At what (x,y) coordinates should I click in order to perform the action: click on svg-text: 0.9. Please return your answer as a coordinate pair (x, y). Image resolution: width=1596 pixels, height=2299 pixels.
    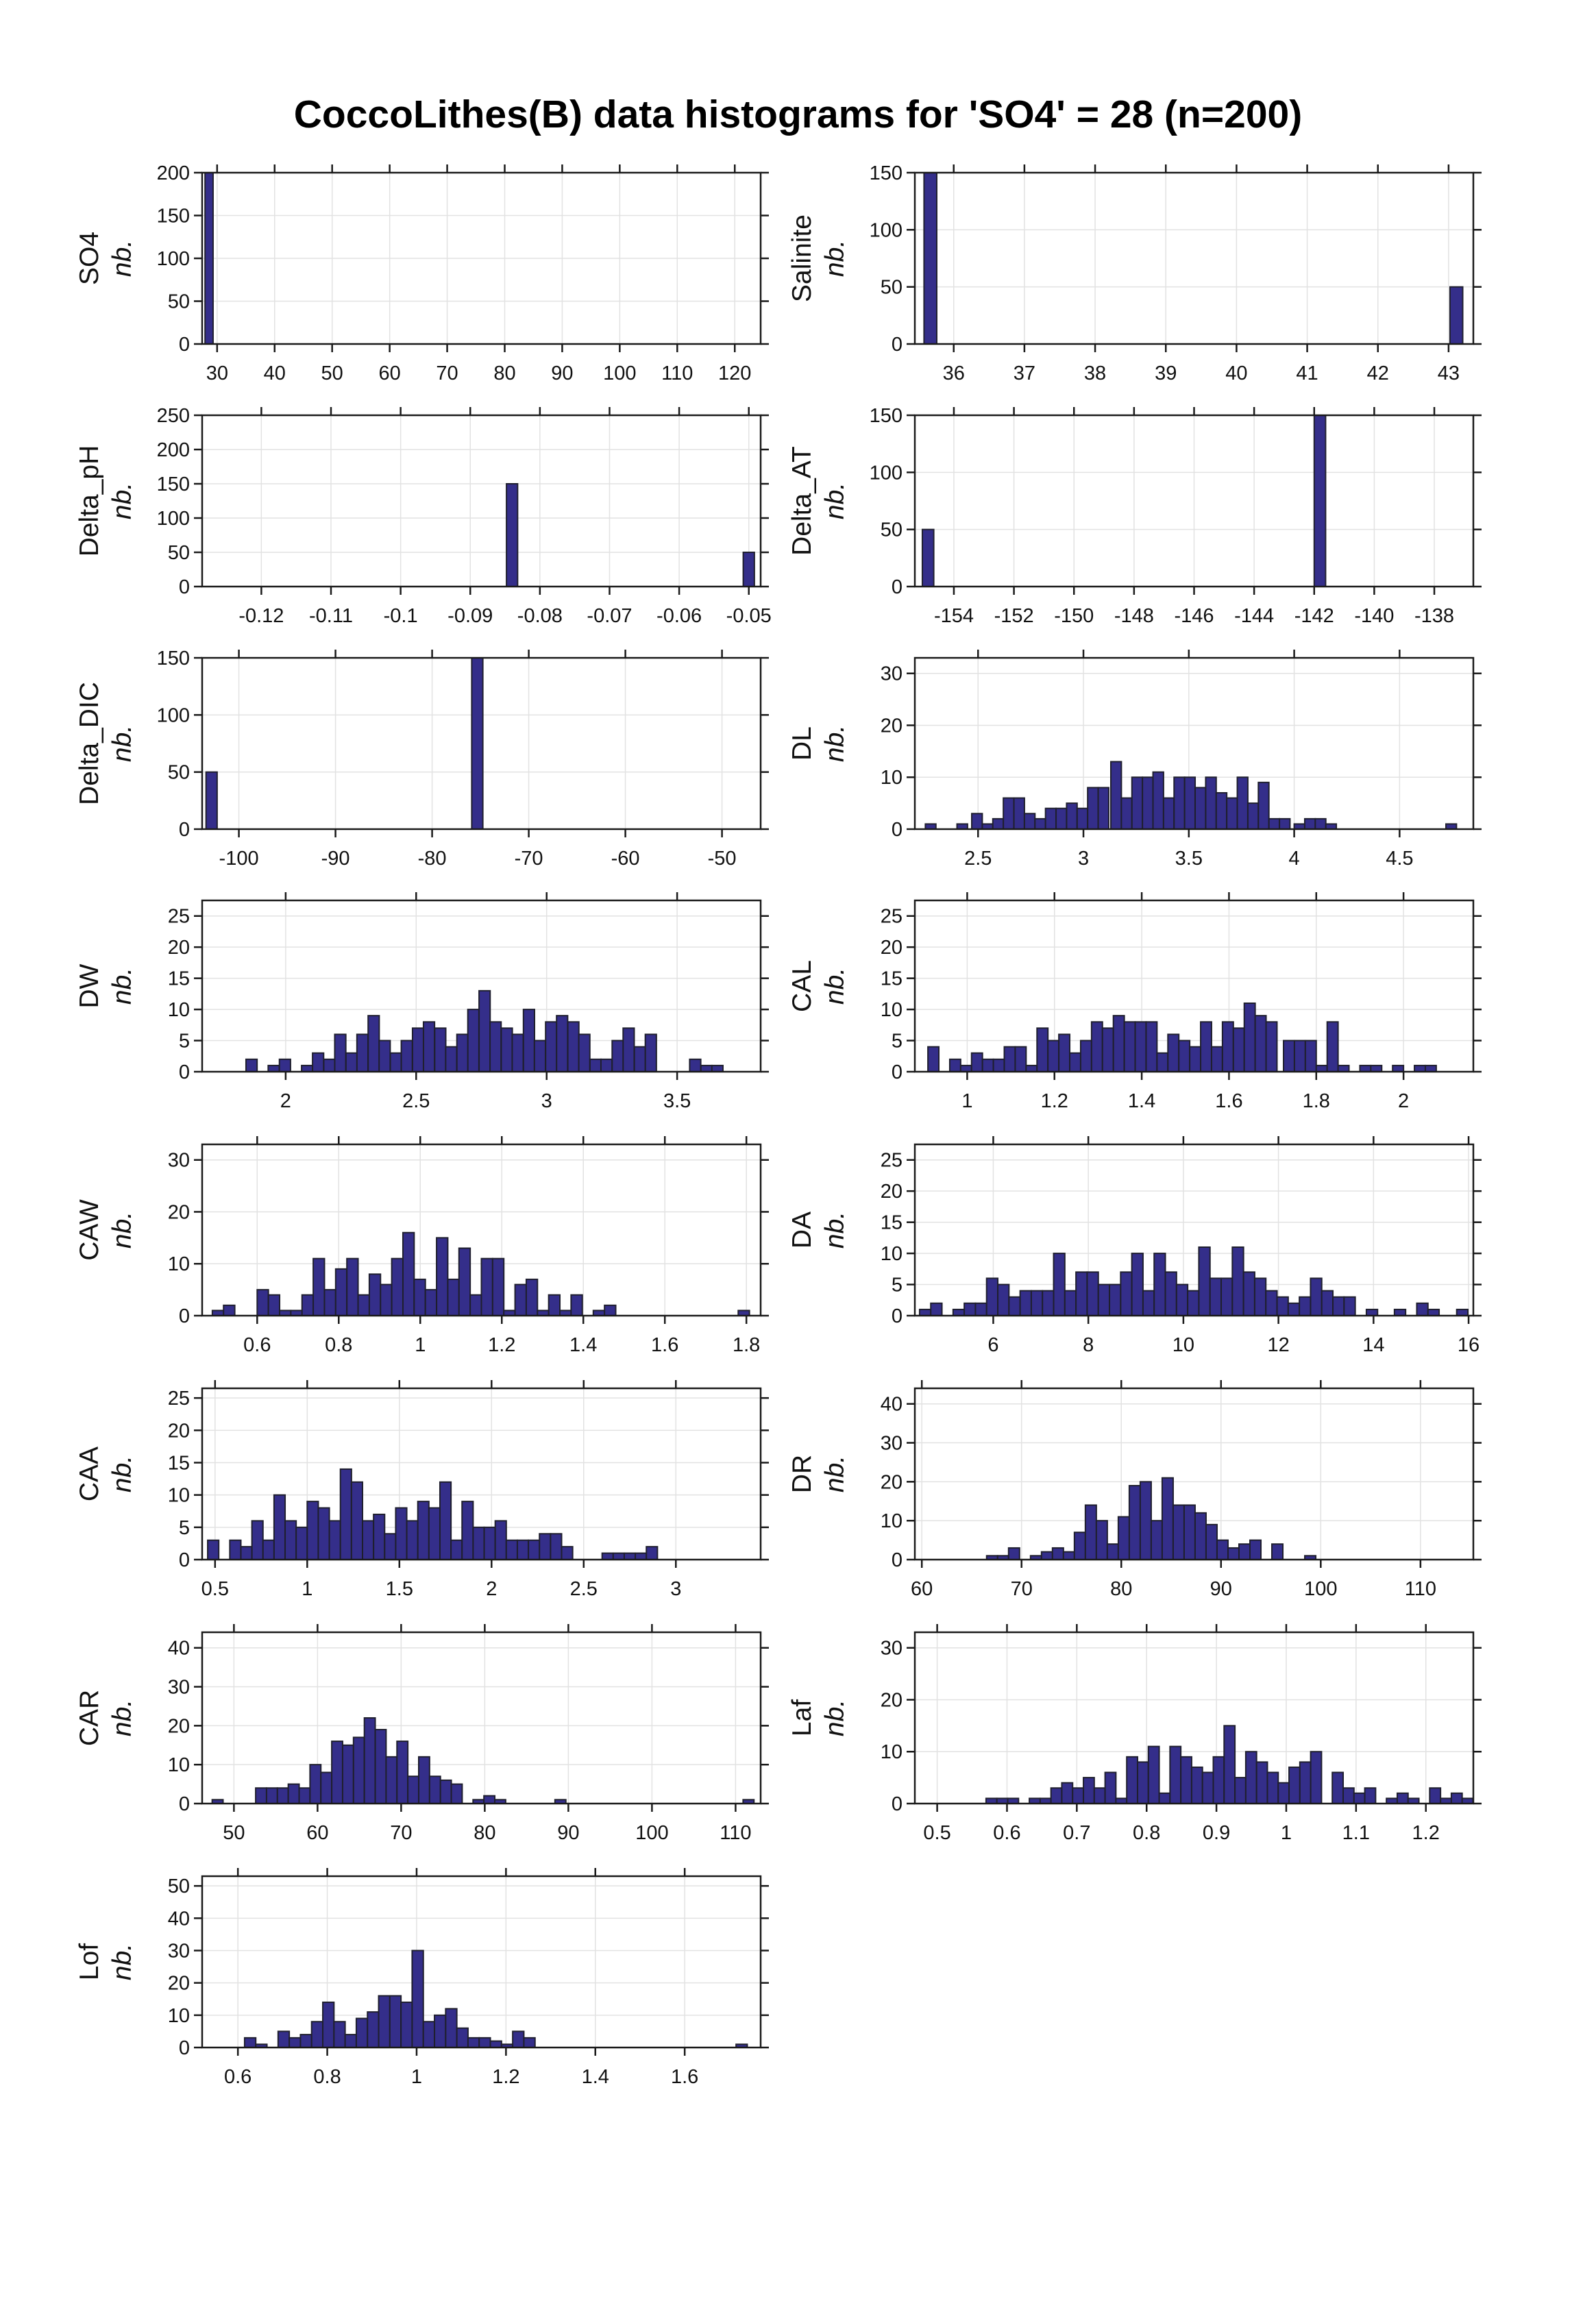
    Looking at the image, I should click on (1216, 1833).